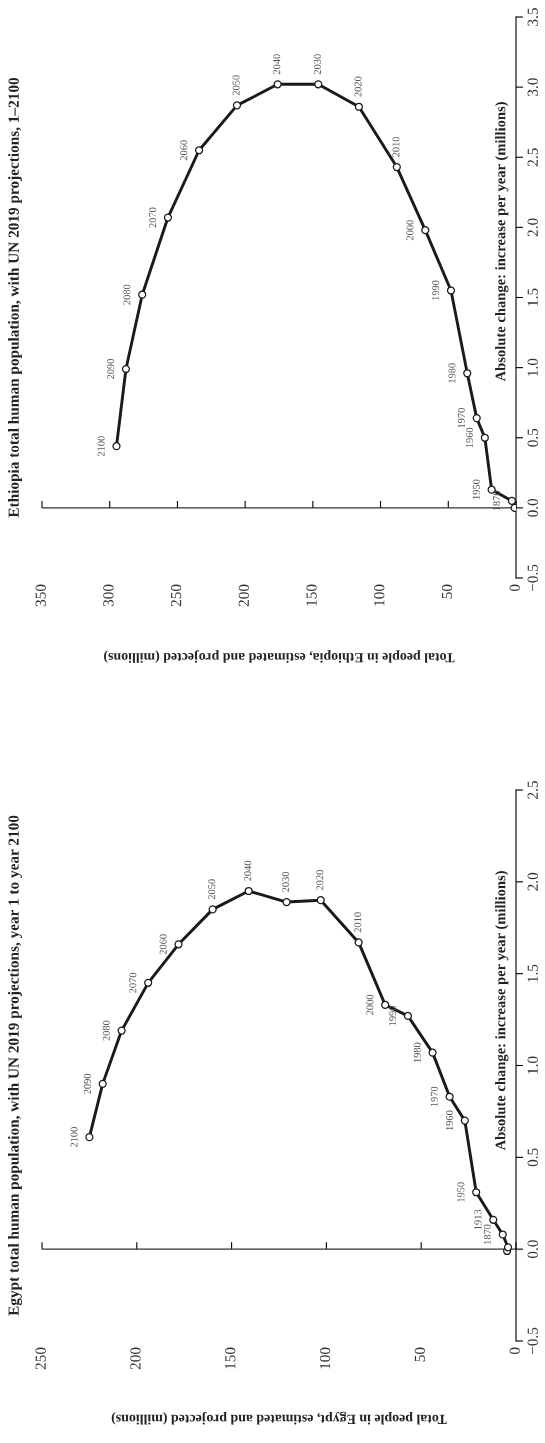  I want to click on annotation: 1913, so click(478, 1219).